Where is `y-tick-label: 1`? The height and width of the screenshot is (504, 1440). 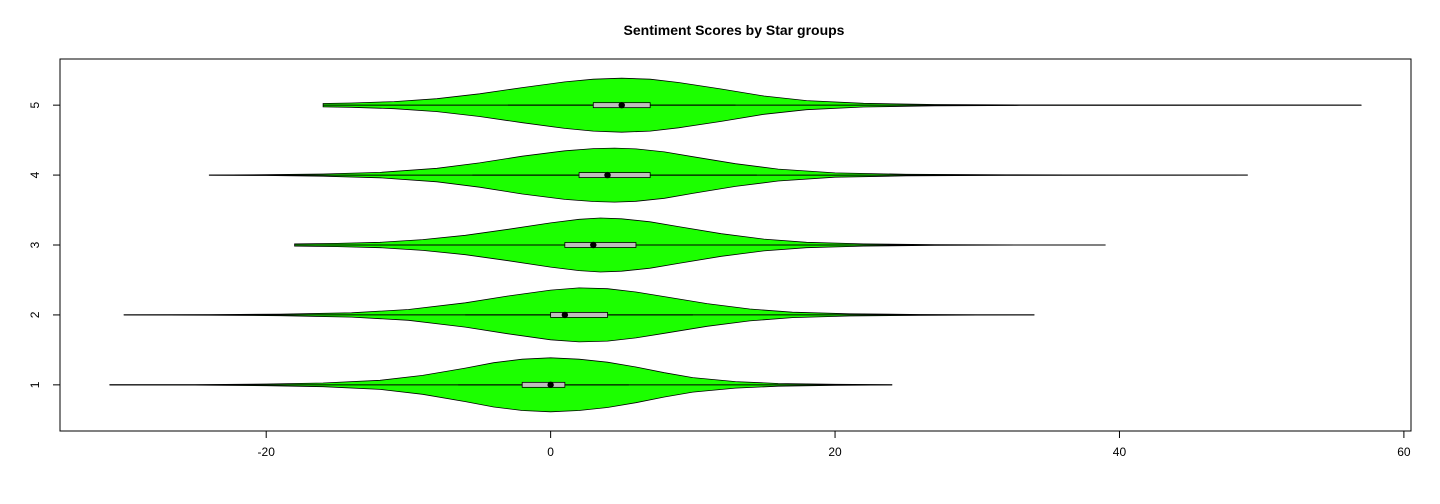
y-tick-label: 1 is located at coordinates (35, 384).